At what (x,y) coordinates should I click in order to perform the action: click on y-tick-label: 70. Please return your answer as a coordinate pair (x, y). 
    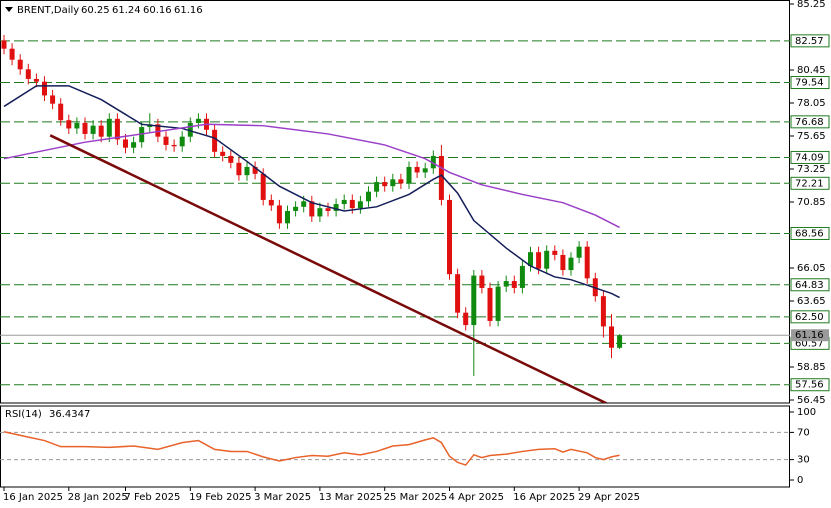
    Looking at the image, I should click on (803, 432).